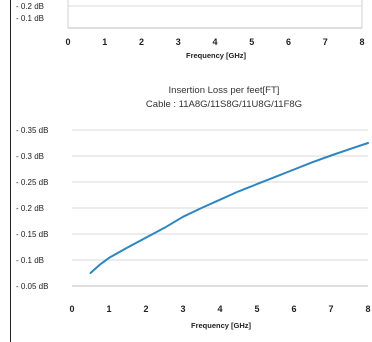  Describe the element at coordinates (224, 104) in the screenshot. I see `chart2-subtitle: Cable : 11A8G/11S8G/11U8G/11F8G` at that location.